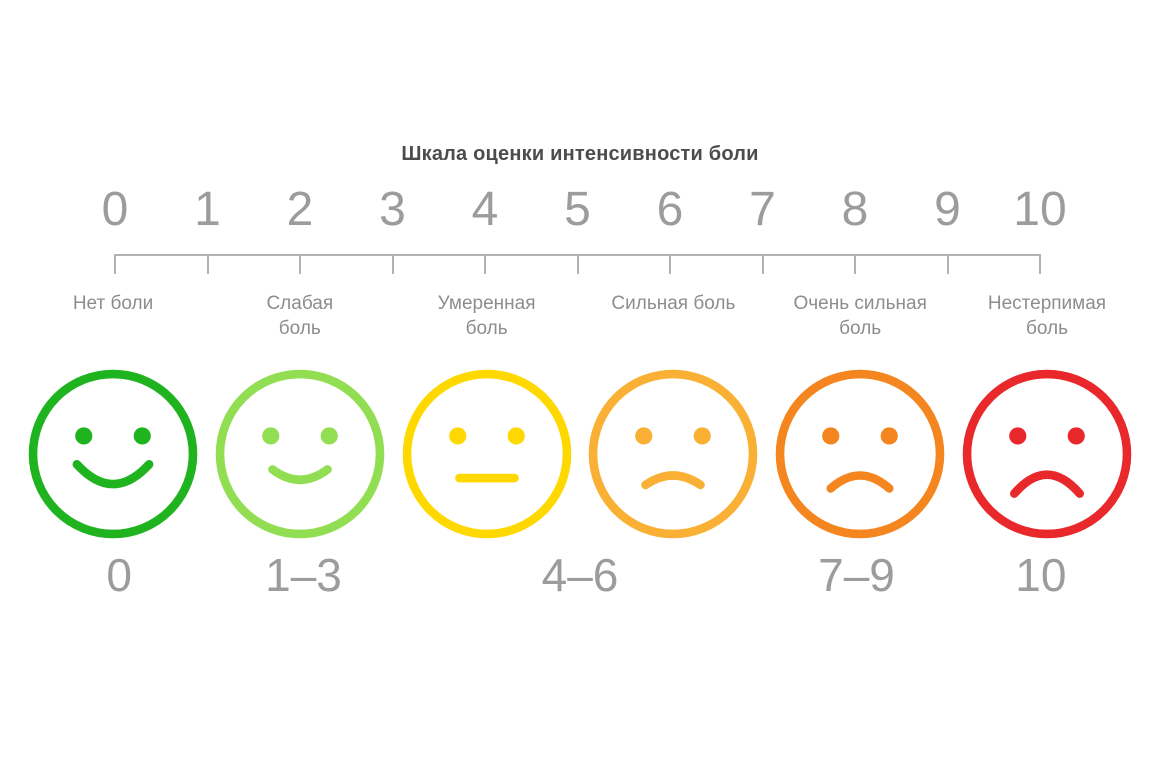 Image resolution: width=1160 pixels, height=773 pixels. I want to click on scale-number: 10, so click(1040, 209).